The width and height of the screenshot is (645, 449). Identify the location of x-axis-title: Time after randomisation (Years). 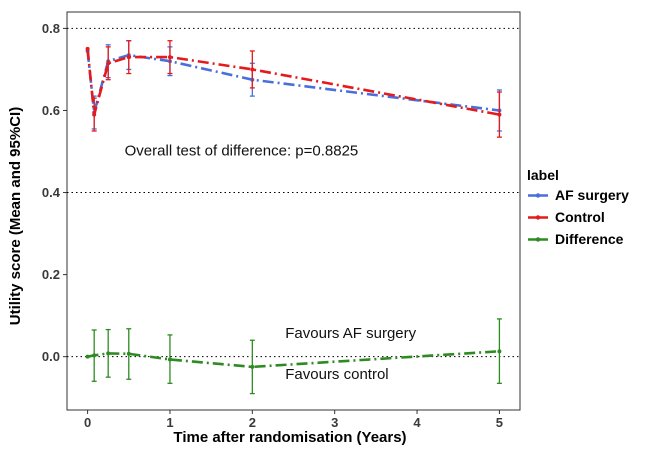
(289, 437).